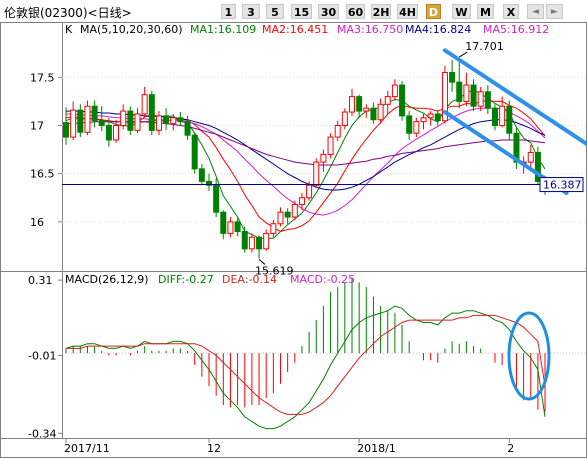 The height and width of the screenshot is (458, 587). What do you see at coordinates (37, 222) in the screenshot?
I see `k-y-tick-label: 16` at bounding box center [37, 222].